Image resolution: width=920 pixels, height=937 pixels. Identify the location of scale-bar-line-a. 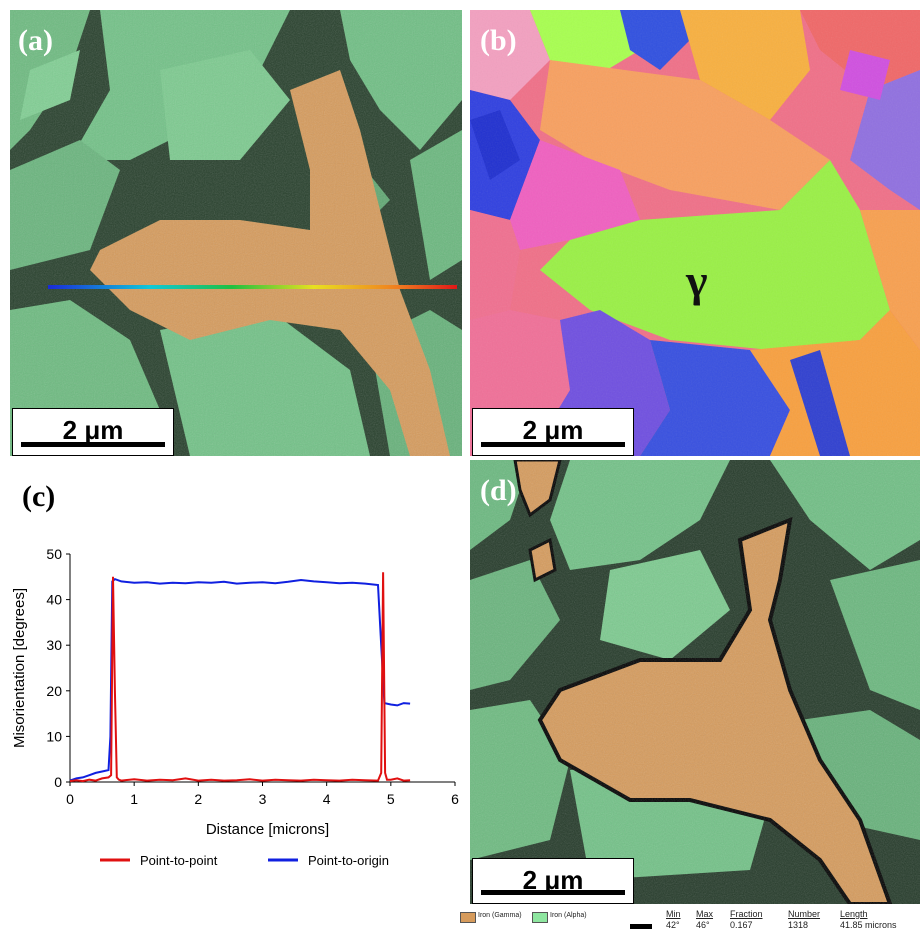
(93, 444).